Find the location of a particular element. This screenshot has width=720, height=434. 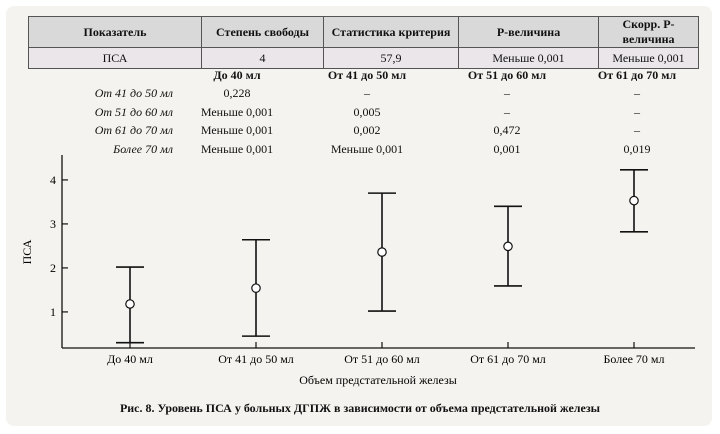

pairwise-cell: 0,228 is located at coordinates (237, 93).